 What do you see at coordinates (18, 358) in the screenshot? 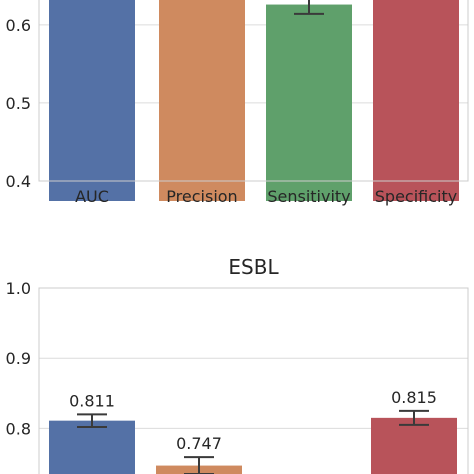
I see `y-tick-label: 0.9` at bounding box center [18, 358].